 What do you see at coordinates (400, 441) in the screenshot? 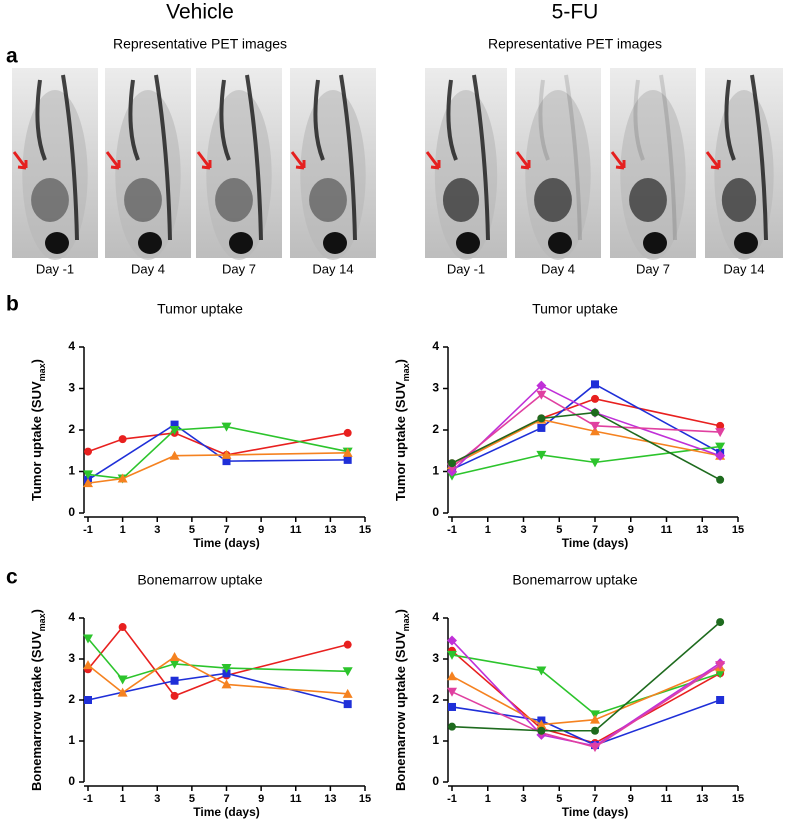
I see `y-axis-label-part: Tumor uptake (SUV` at bounding box center [400, 441].